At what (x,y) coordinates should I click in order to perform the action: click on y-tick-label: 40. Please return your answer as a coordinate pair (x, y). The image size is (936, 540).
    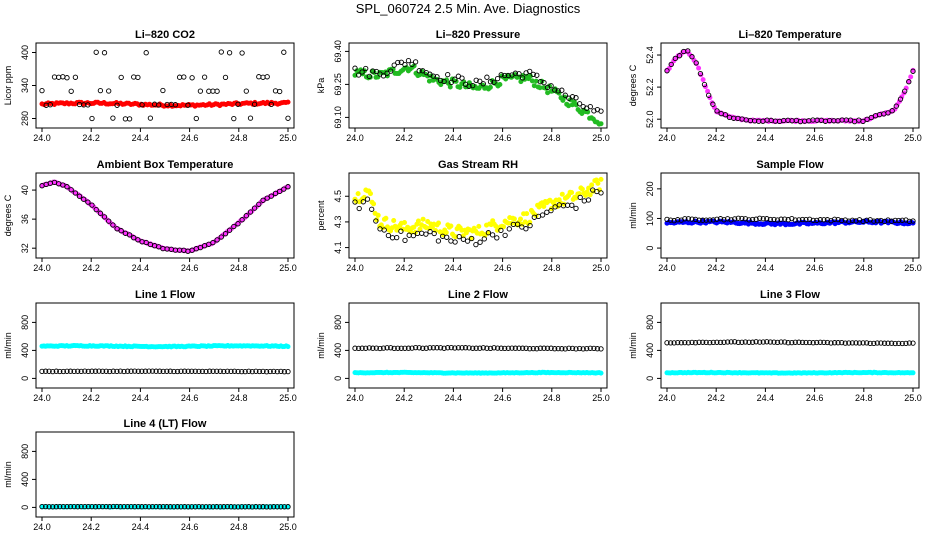
    Looking at the image, I should click on (25, 190).